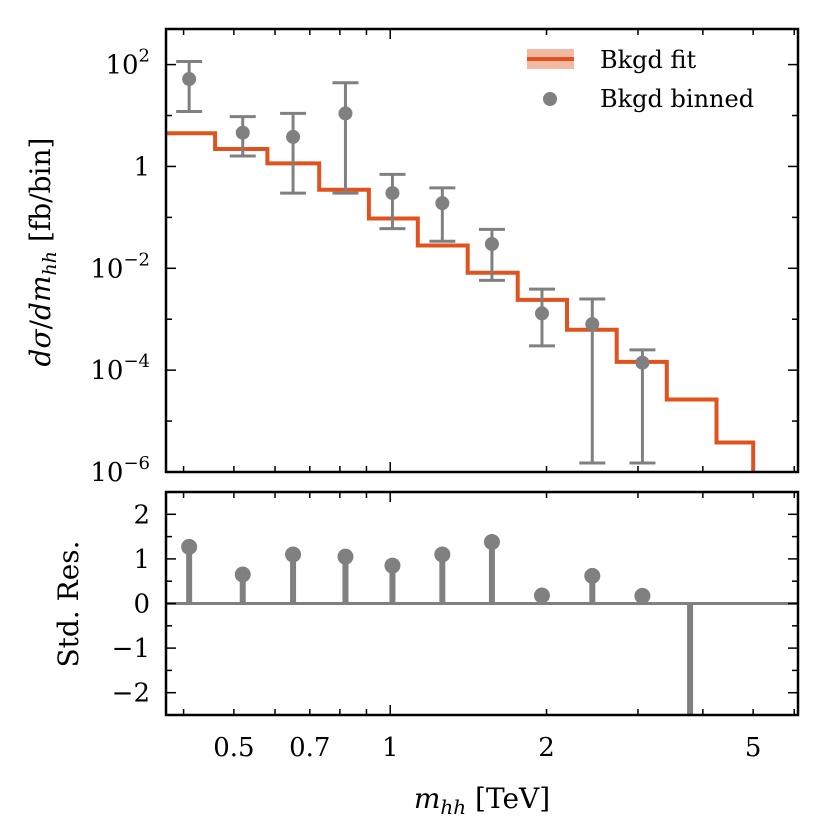  I want to click on legend-label-bkgd-fit: Bkgd fit, so click(648, 60).